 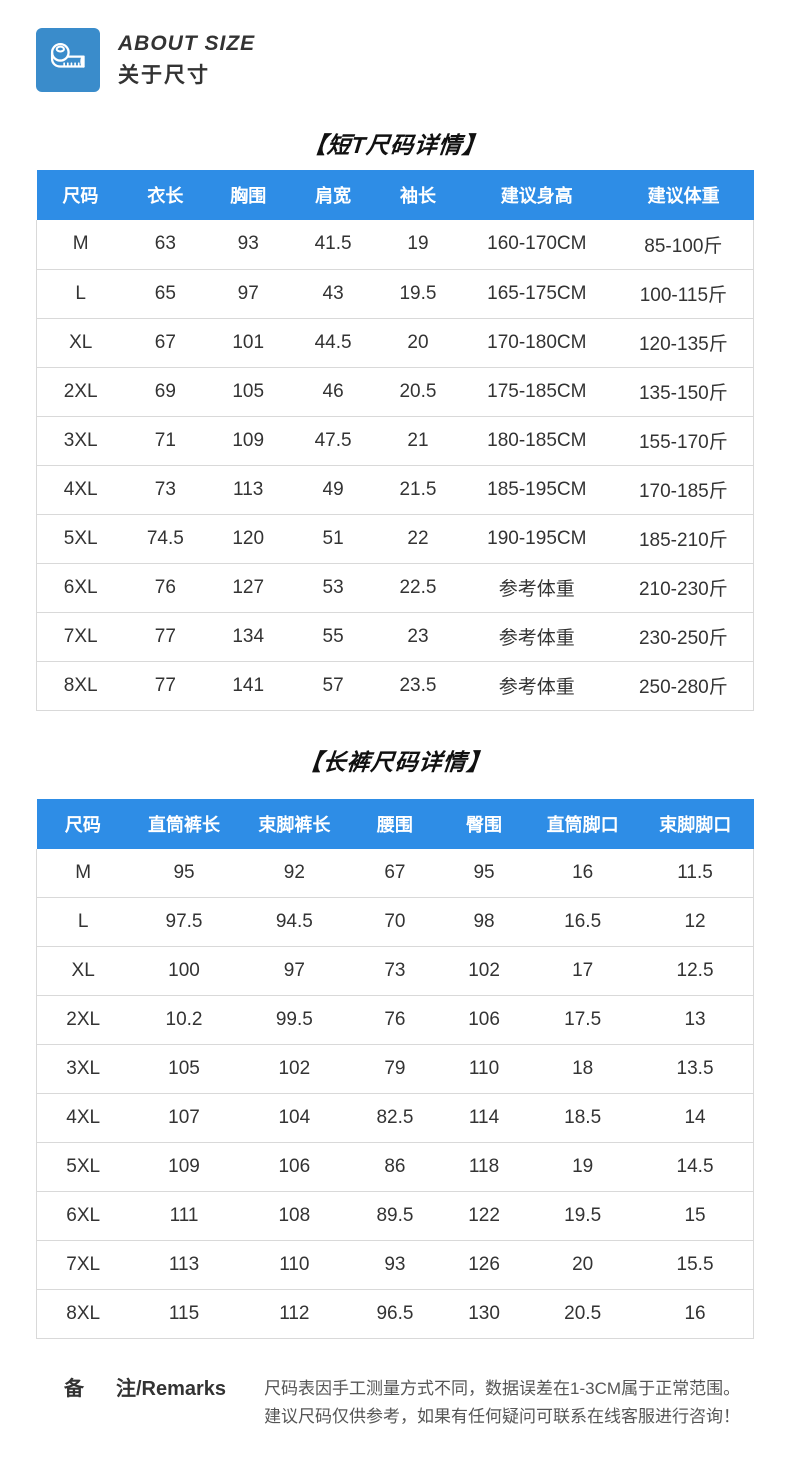 I want to click on table-header-row: 尺码 衣长 胸围 肩宽 袖长 建议身高 建议体重, so click(x=395, y=195).